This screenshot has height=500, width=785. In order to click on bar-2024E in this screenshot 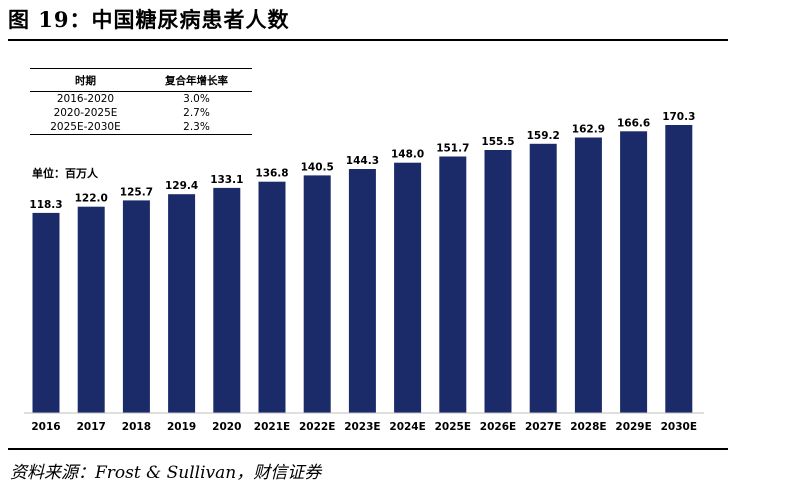, I will do `click(408, 287)`.